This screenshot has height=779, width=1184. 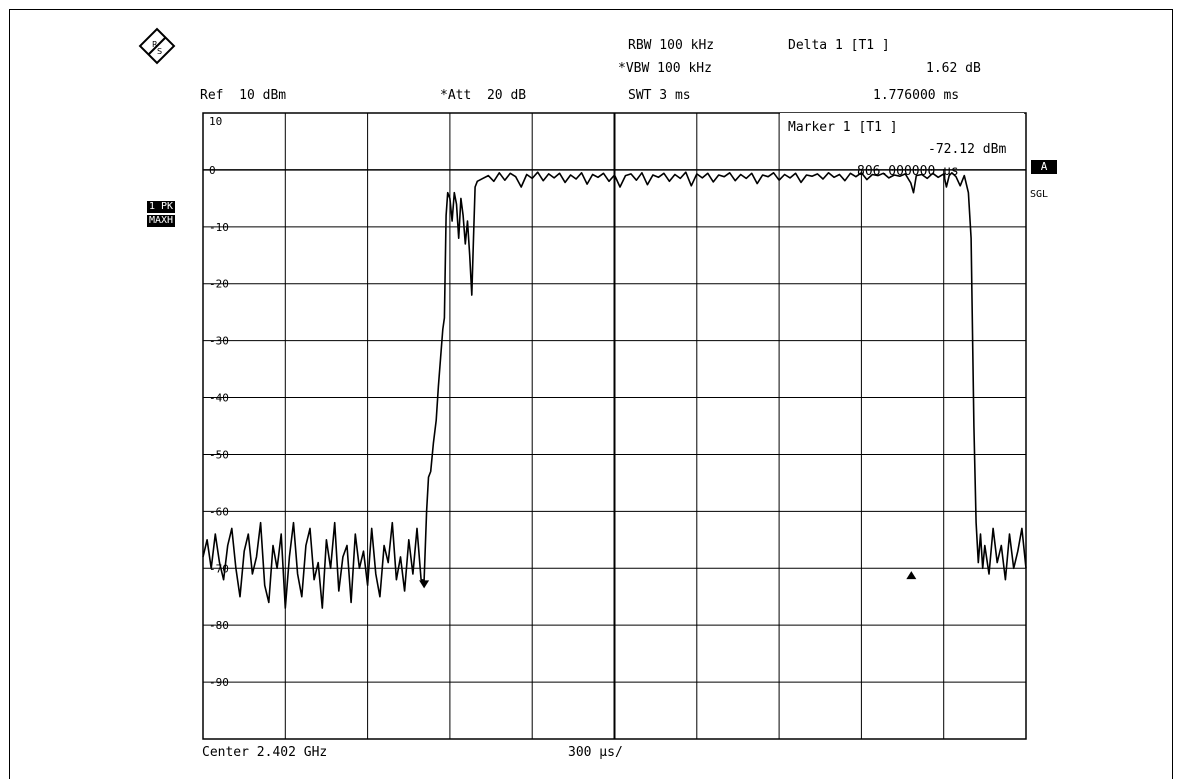 I want to click on y-tick-label-10: -90, so click(x=219, y=682).